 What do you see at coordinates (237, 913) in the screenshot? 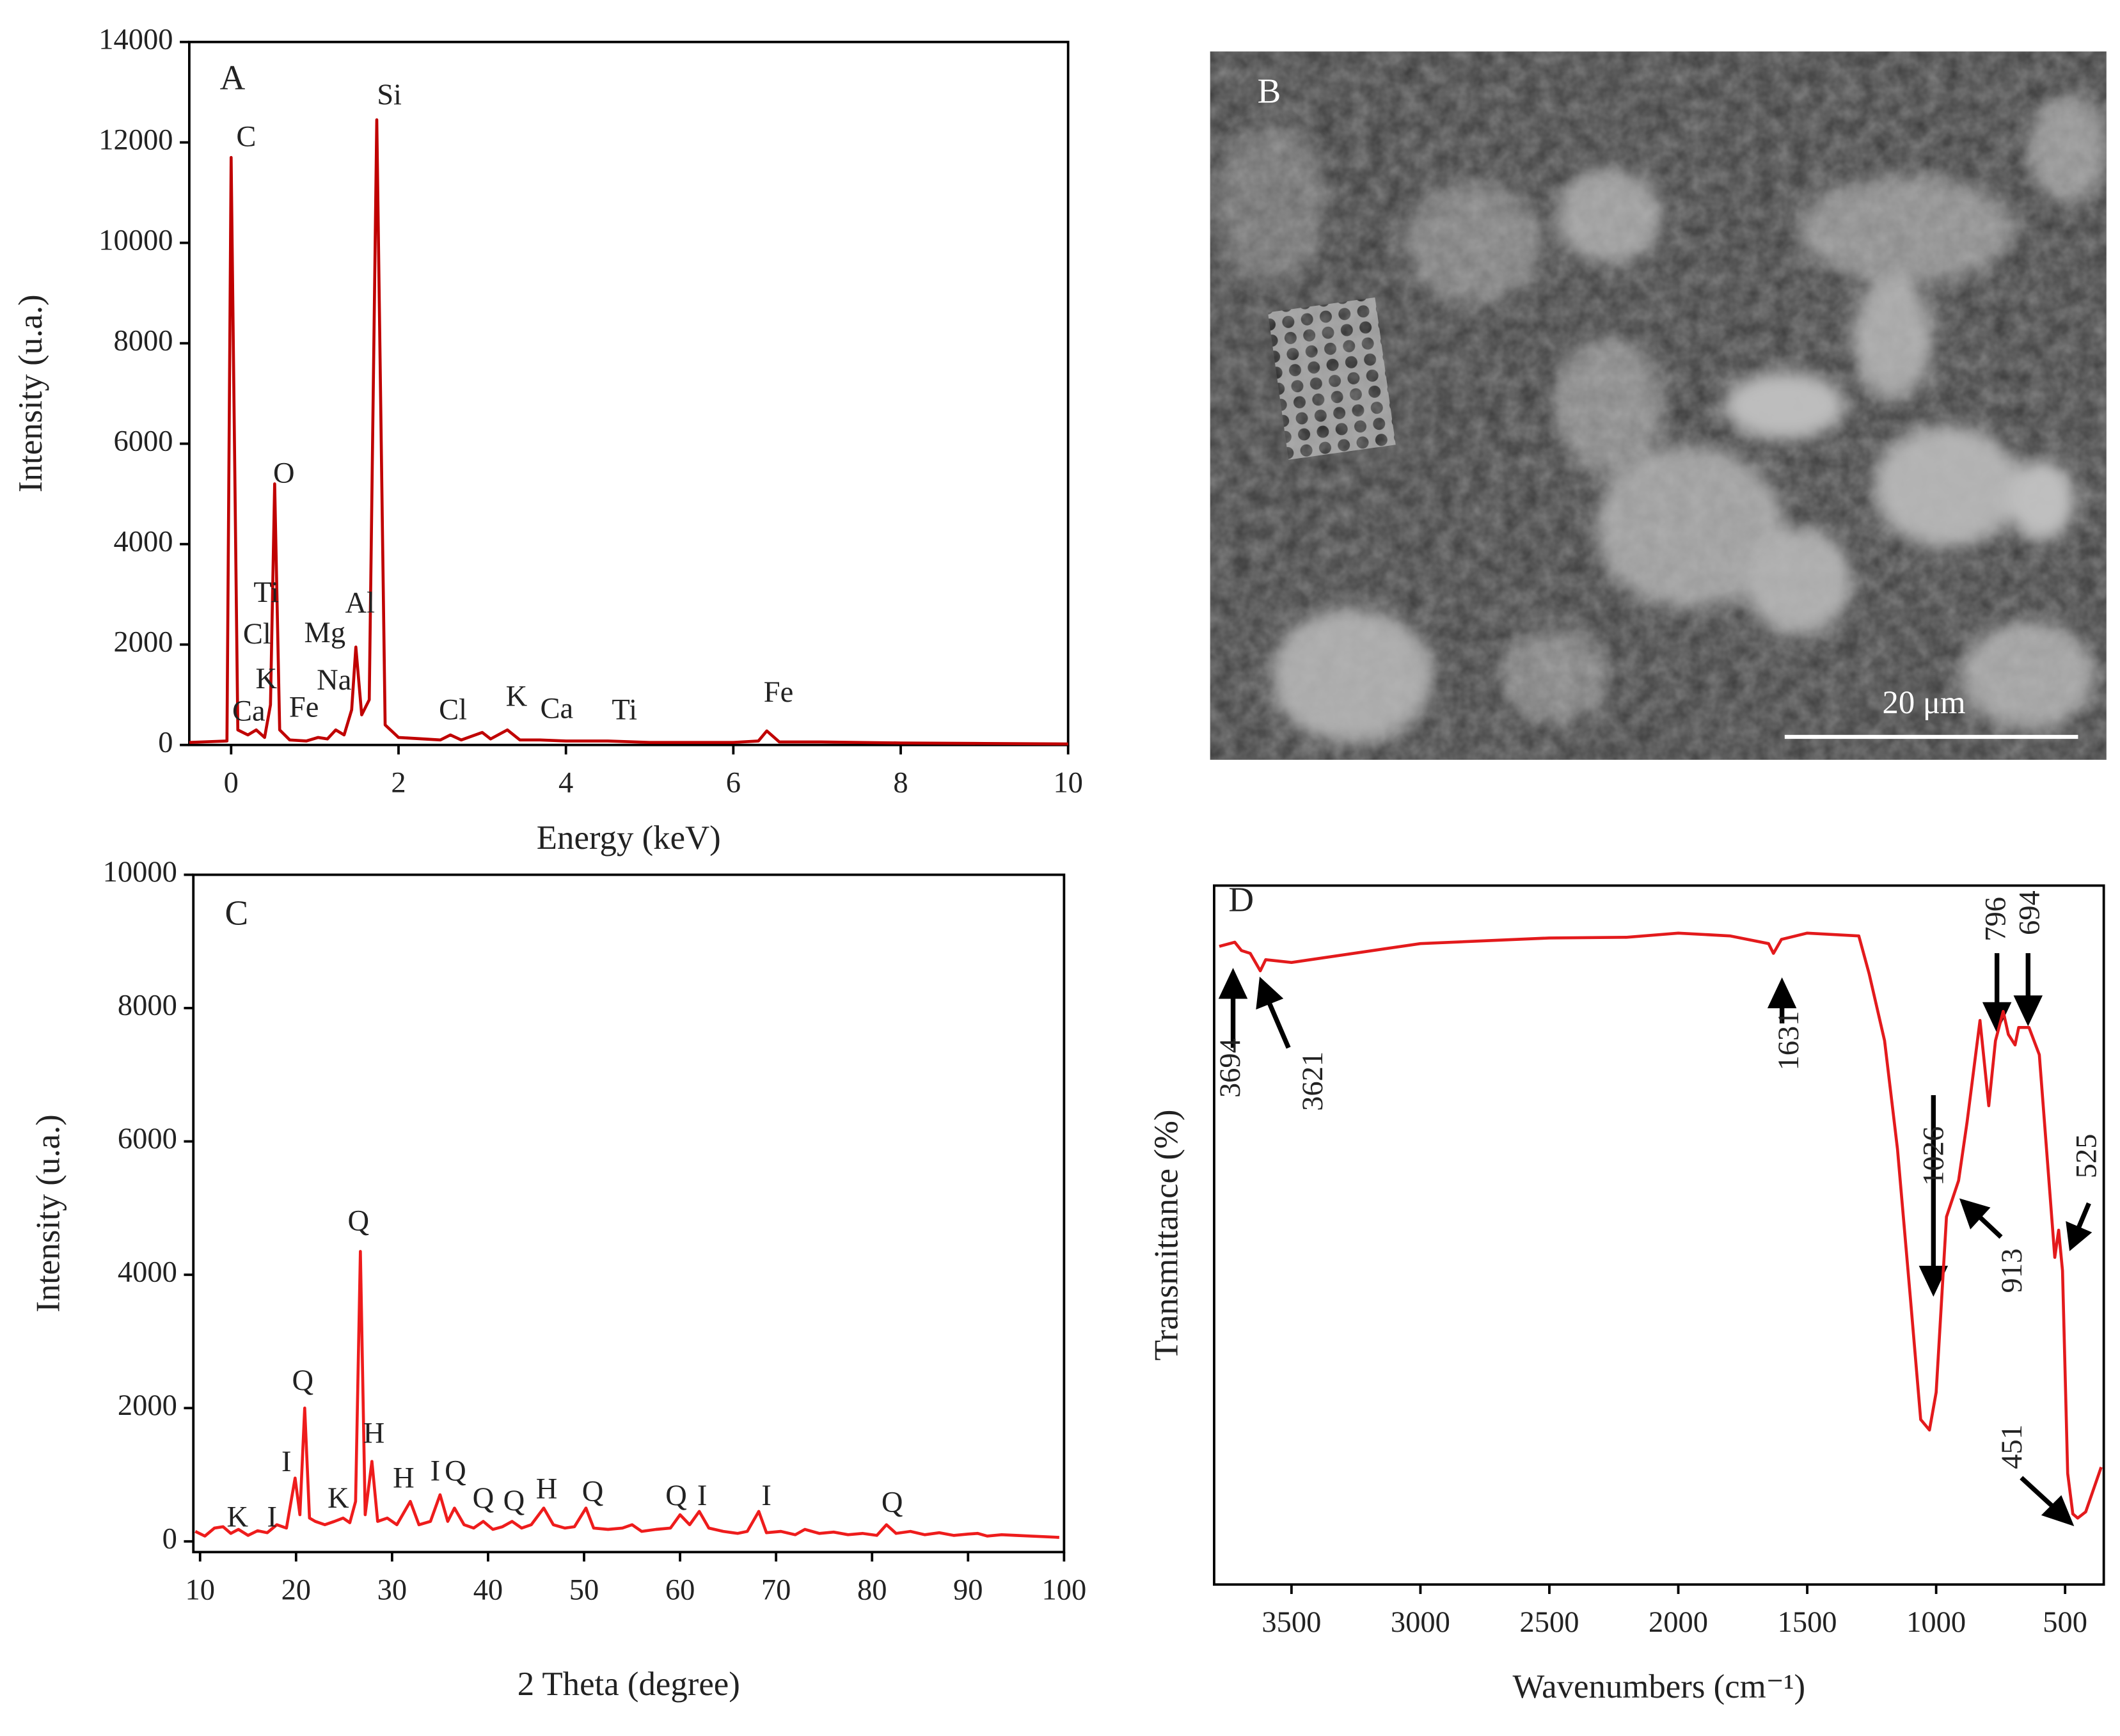
I see `panel-label: C` at bounding box center [237, 913].